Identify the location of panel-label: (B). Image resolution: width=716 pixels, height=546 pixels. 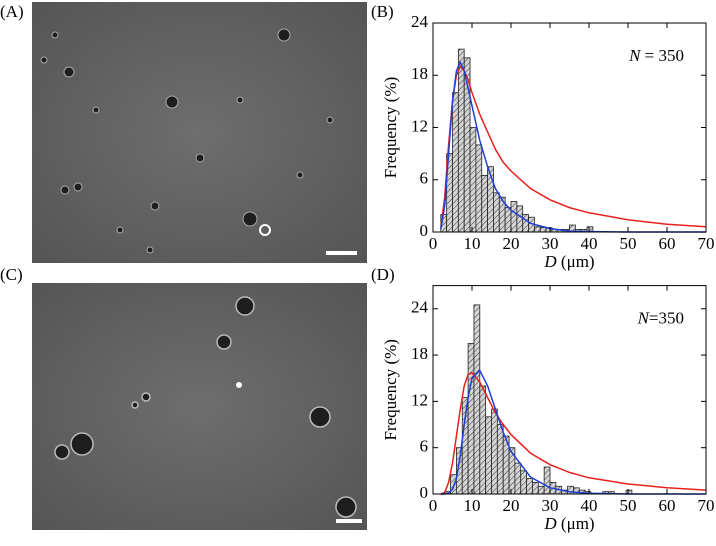
(382, 11).